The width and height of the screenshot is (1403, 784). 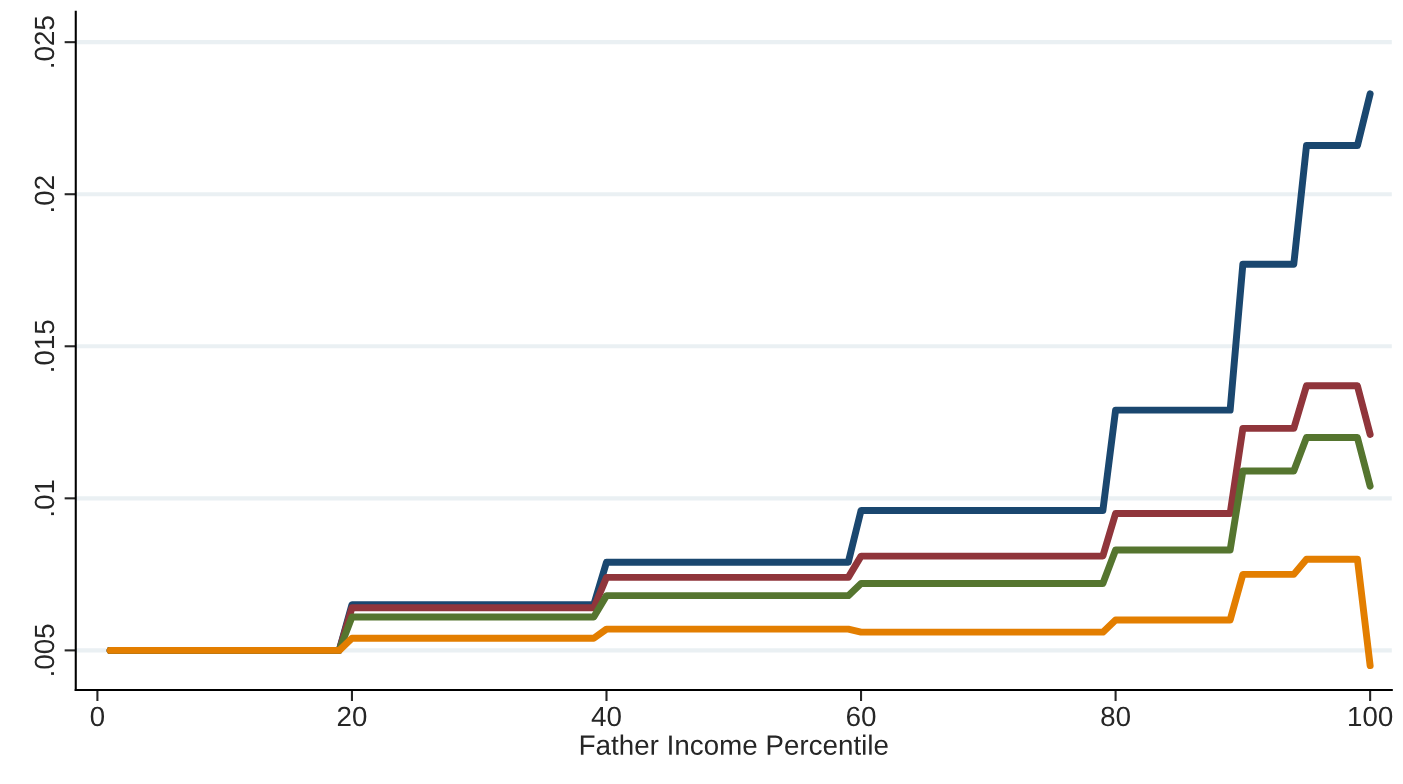 I want to click on y-tick-label: .025, so click(x=44, y=41).